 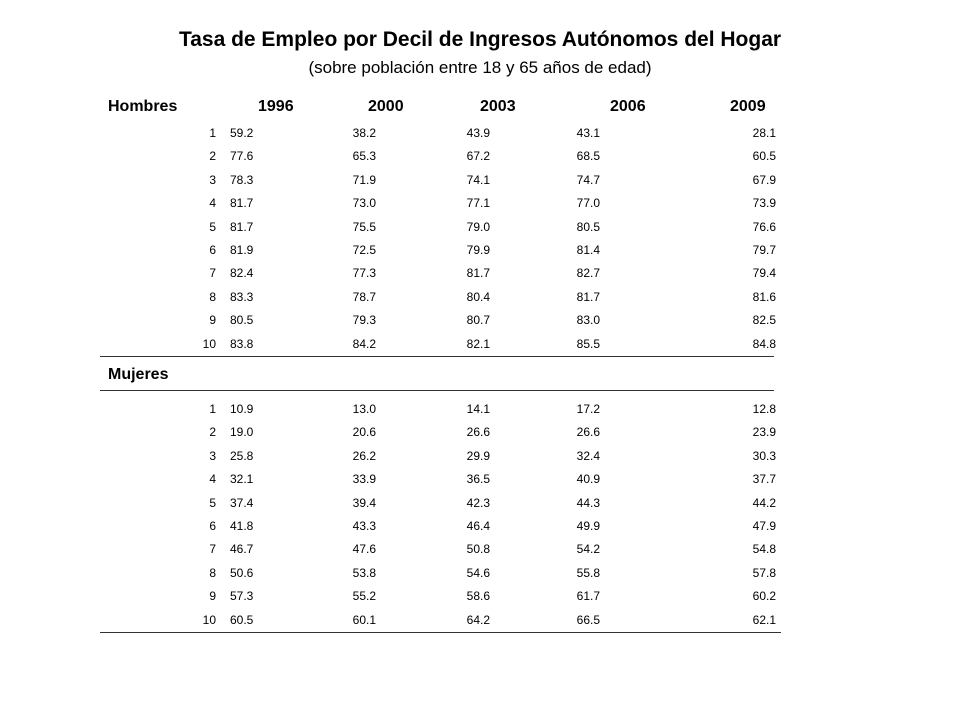 I want to click on hombres-value-cell: 83.3, so click(x=242, y=296).